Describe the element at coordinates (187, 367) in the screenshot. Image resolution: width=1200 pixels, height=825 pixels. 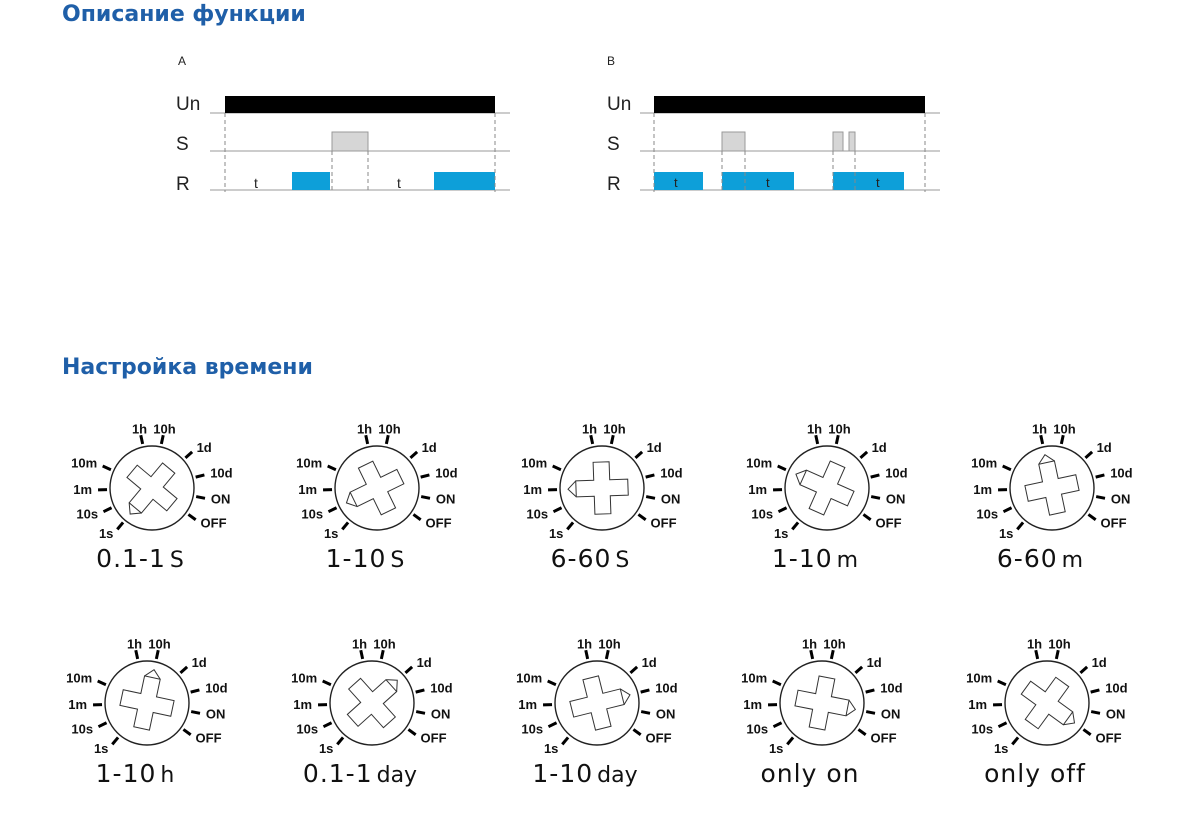
I see `time-setting-title: Настройка времени` at that location.